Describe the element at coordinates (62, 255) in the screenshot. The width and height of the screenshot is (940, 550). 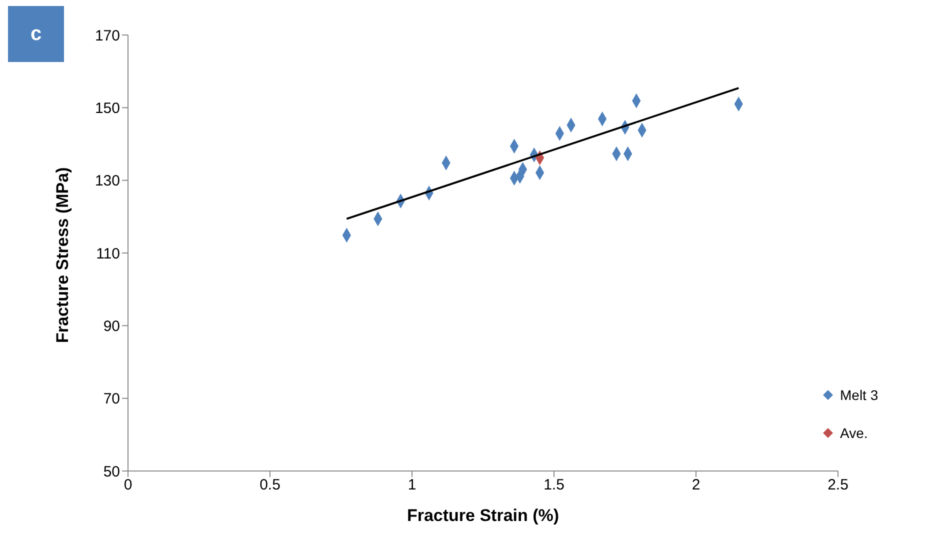
I see `y-axis-title: Fracture Stress (MPa)` at that location.